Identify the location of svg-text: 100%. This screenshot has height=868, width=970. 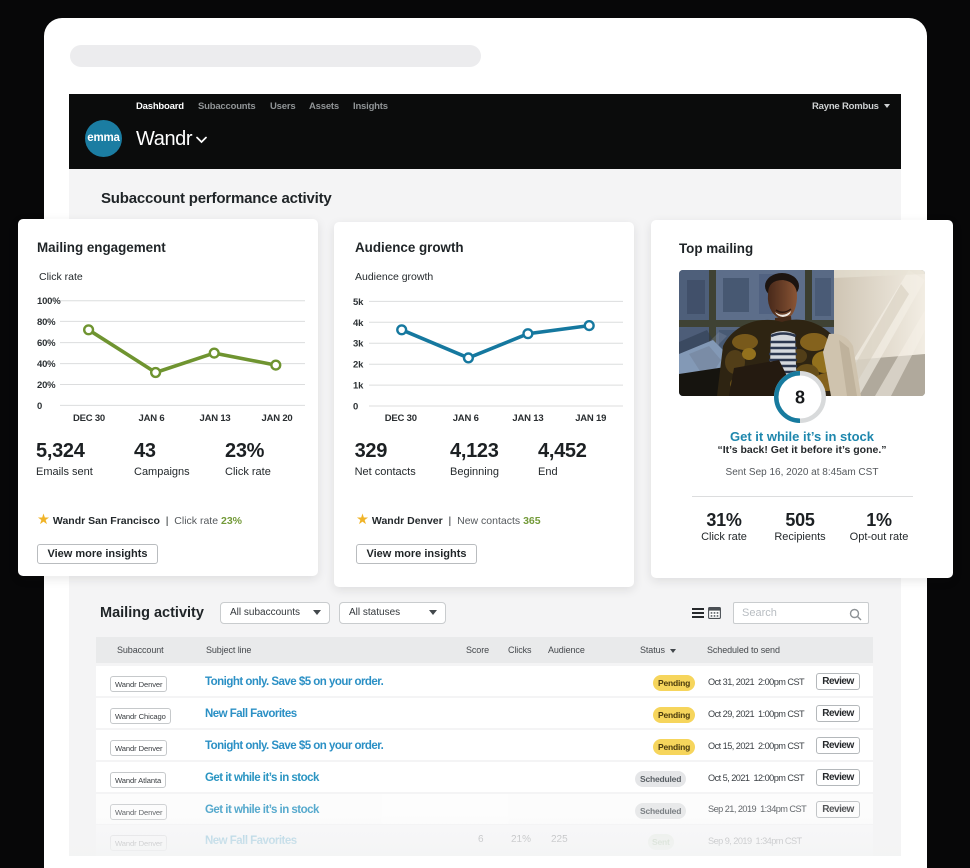
(49, 301).